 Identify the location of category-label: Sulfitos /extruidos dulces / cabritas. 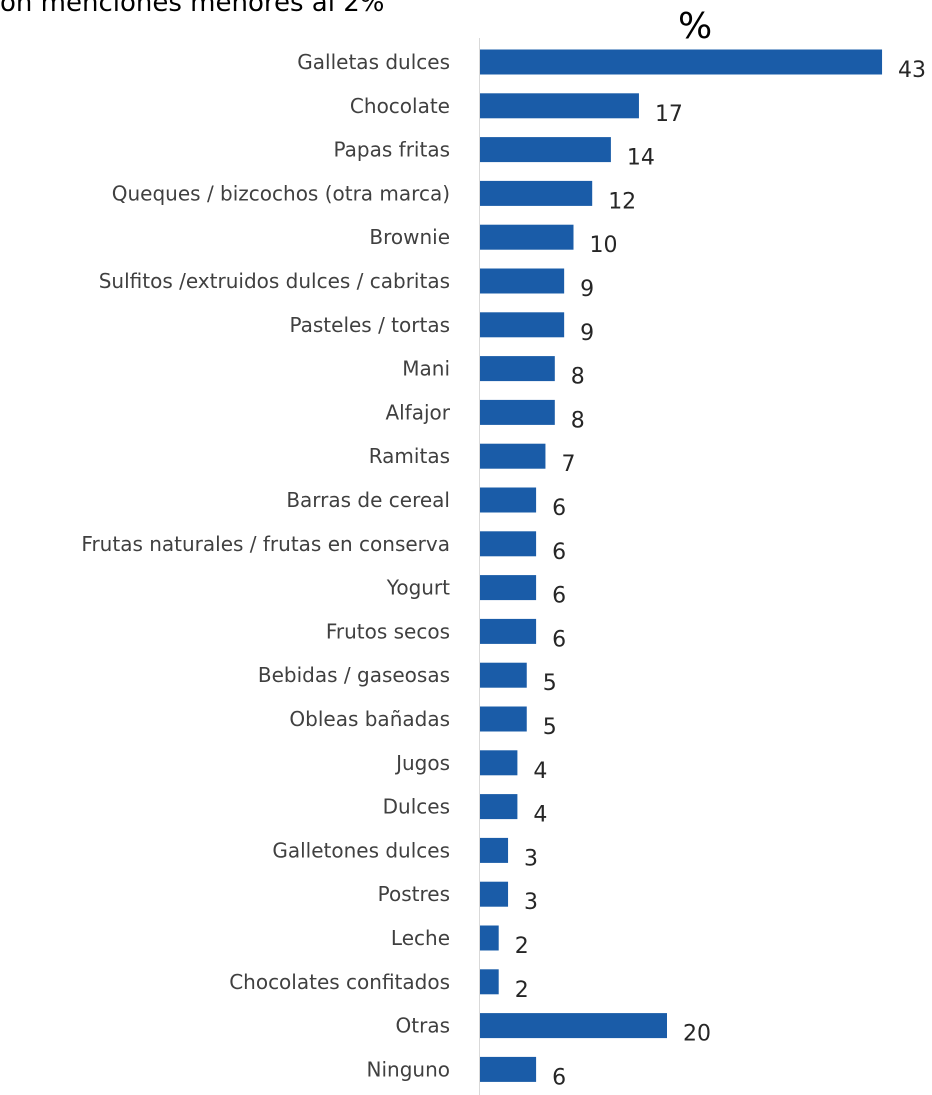
(274, 281).